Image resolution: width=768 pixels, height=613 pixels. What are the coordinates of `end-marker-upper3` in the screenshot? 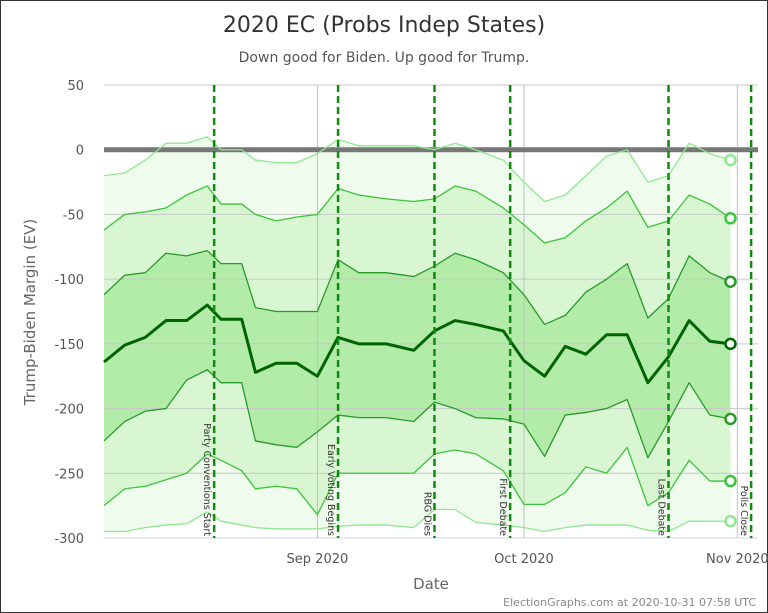 It's located at (730, 160).